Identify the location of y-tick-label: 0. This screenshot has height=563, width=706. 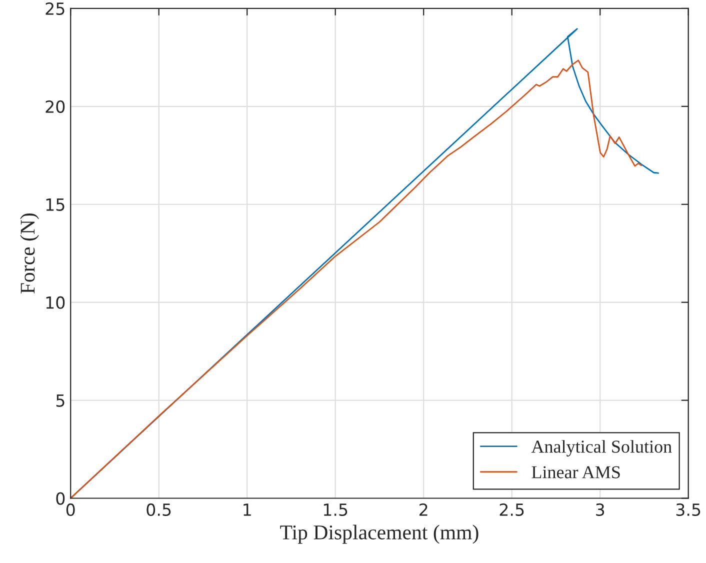
(60, 498).